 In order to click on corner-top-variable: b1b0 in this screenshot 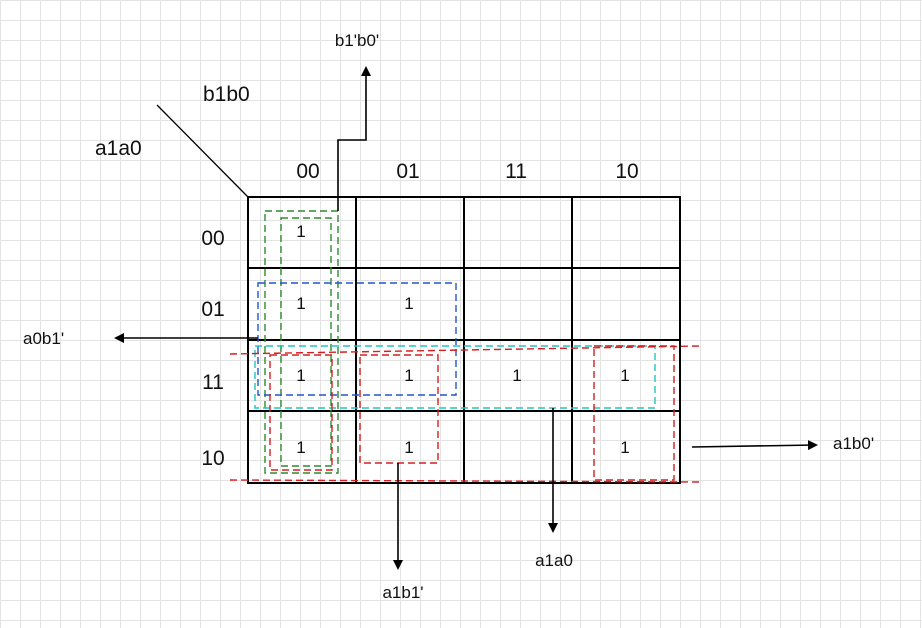, I will do `click(226, 94)`.